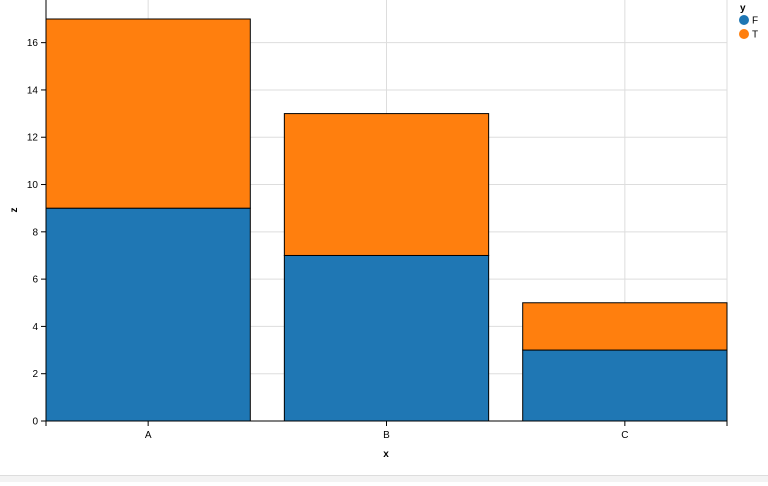  What do you see at coordinates (743, 8) in the screenshot?
I see `legend-title: y` at bounding box center [743, 8].